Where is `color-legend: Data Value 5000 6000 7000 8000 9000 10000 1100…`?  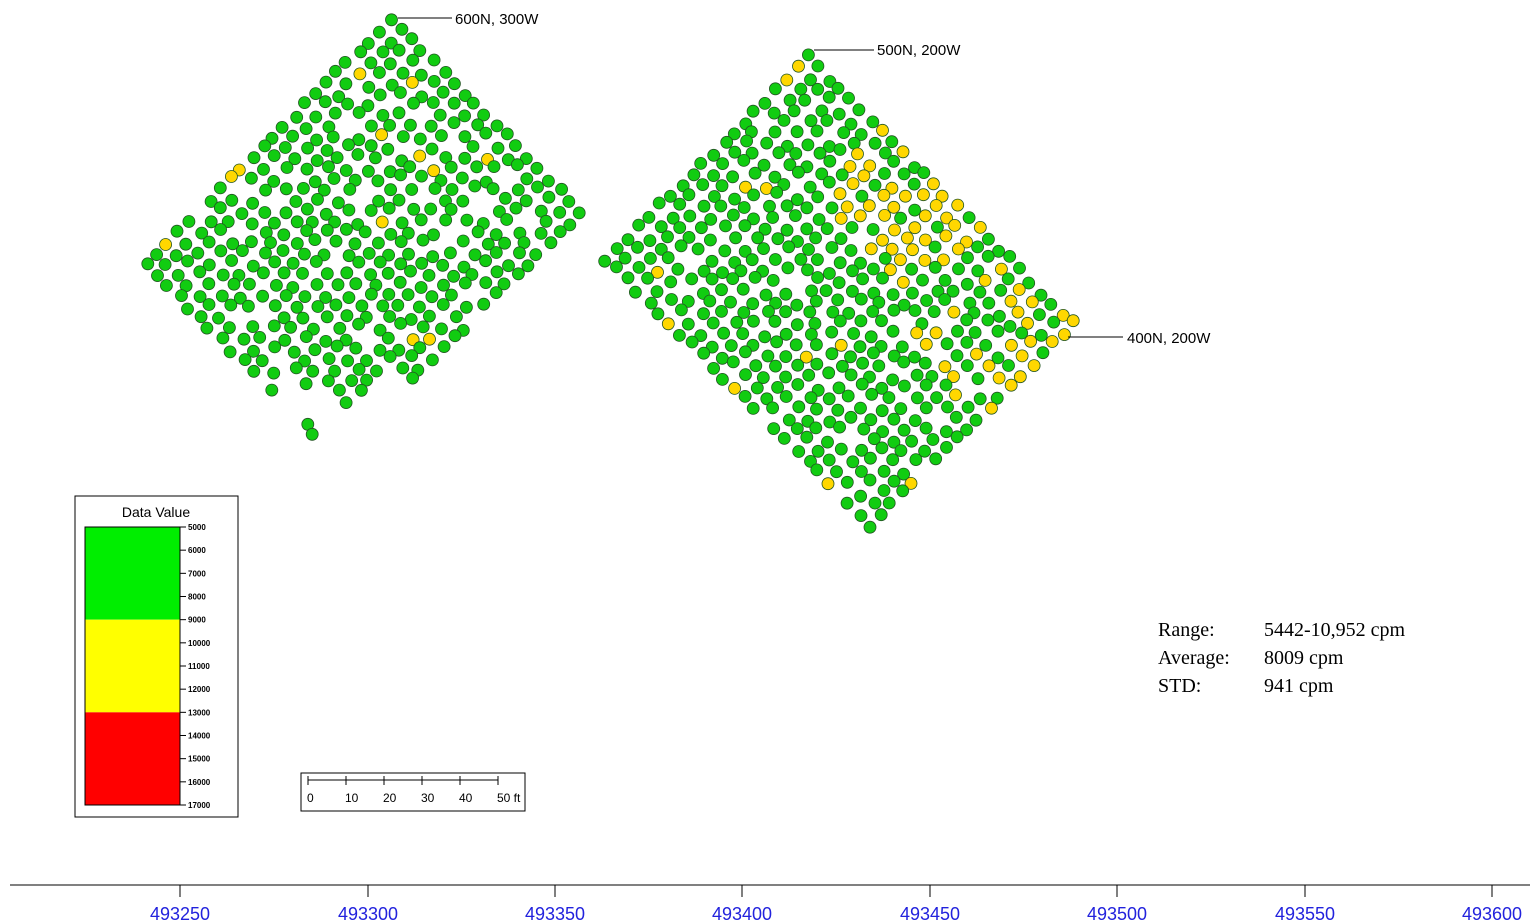 color-legend: Data Value 5000 6000 7000 8000 9000 10000 1100… is located at coordinates (156, 656).